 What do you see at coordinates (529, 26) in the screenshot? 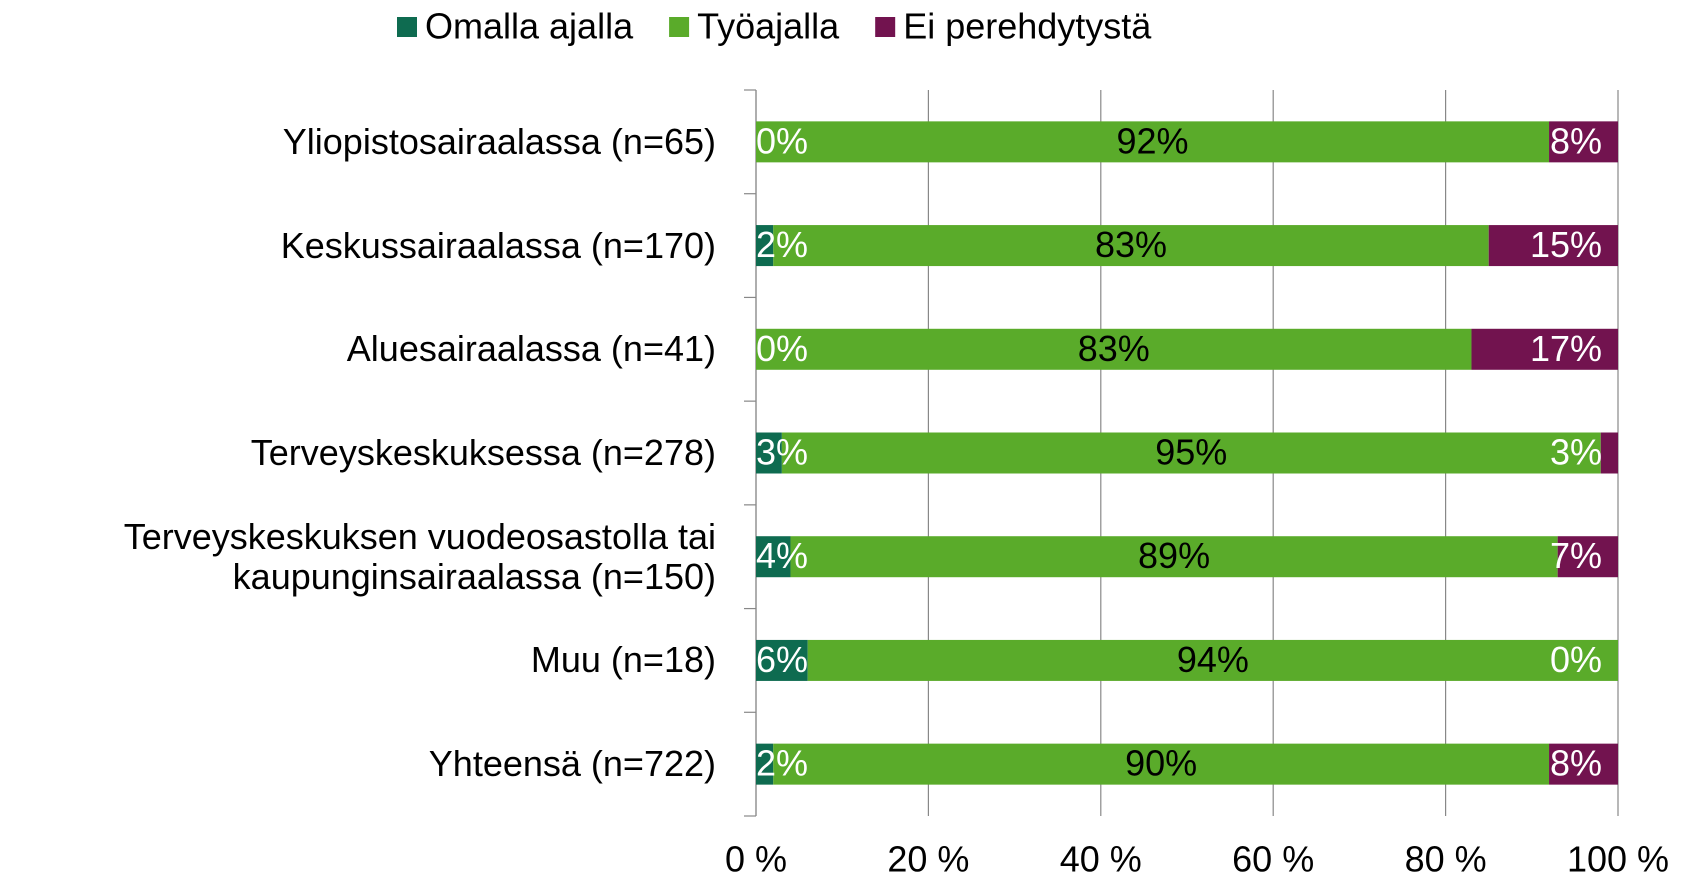
I see `legend-label: Omalla ajalla` at bounding box center [529, 26].